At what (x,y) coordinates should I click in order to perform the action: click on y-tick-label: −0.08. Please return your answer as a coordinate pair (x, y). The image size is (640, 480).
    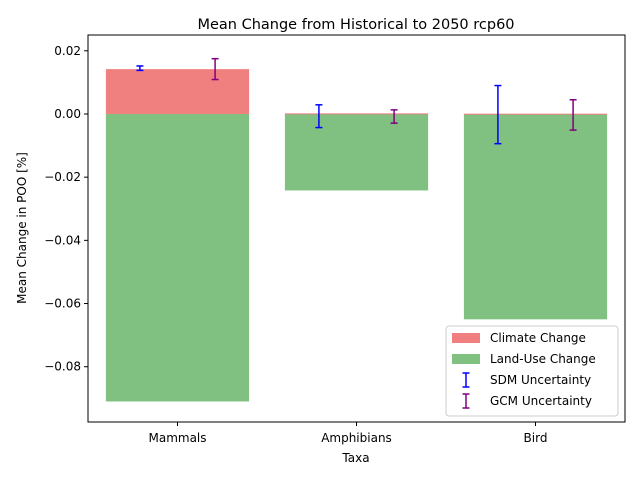
    Looking at the image, I should click on (62, 367).